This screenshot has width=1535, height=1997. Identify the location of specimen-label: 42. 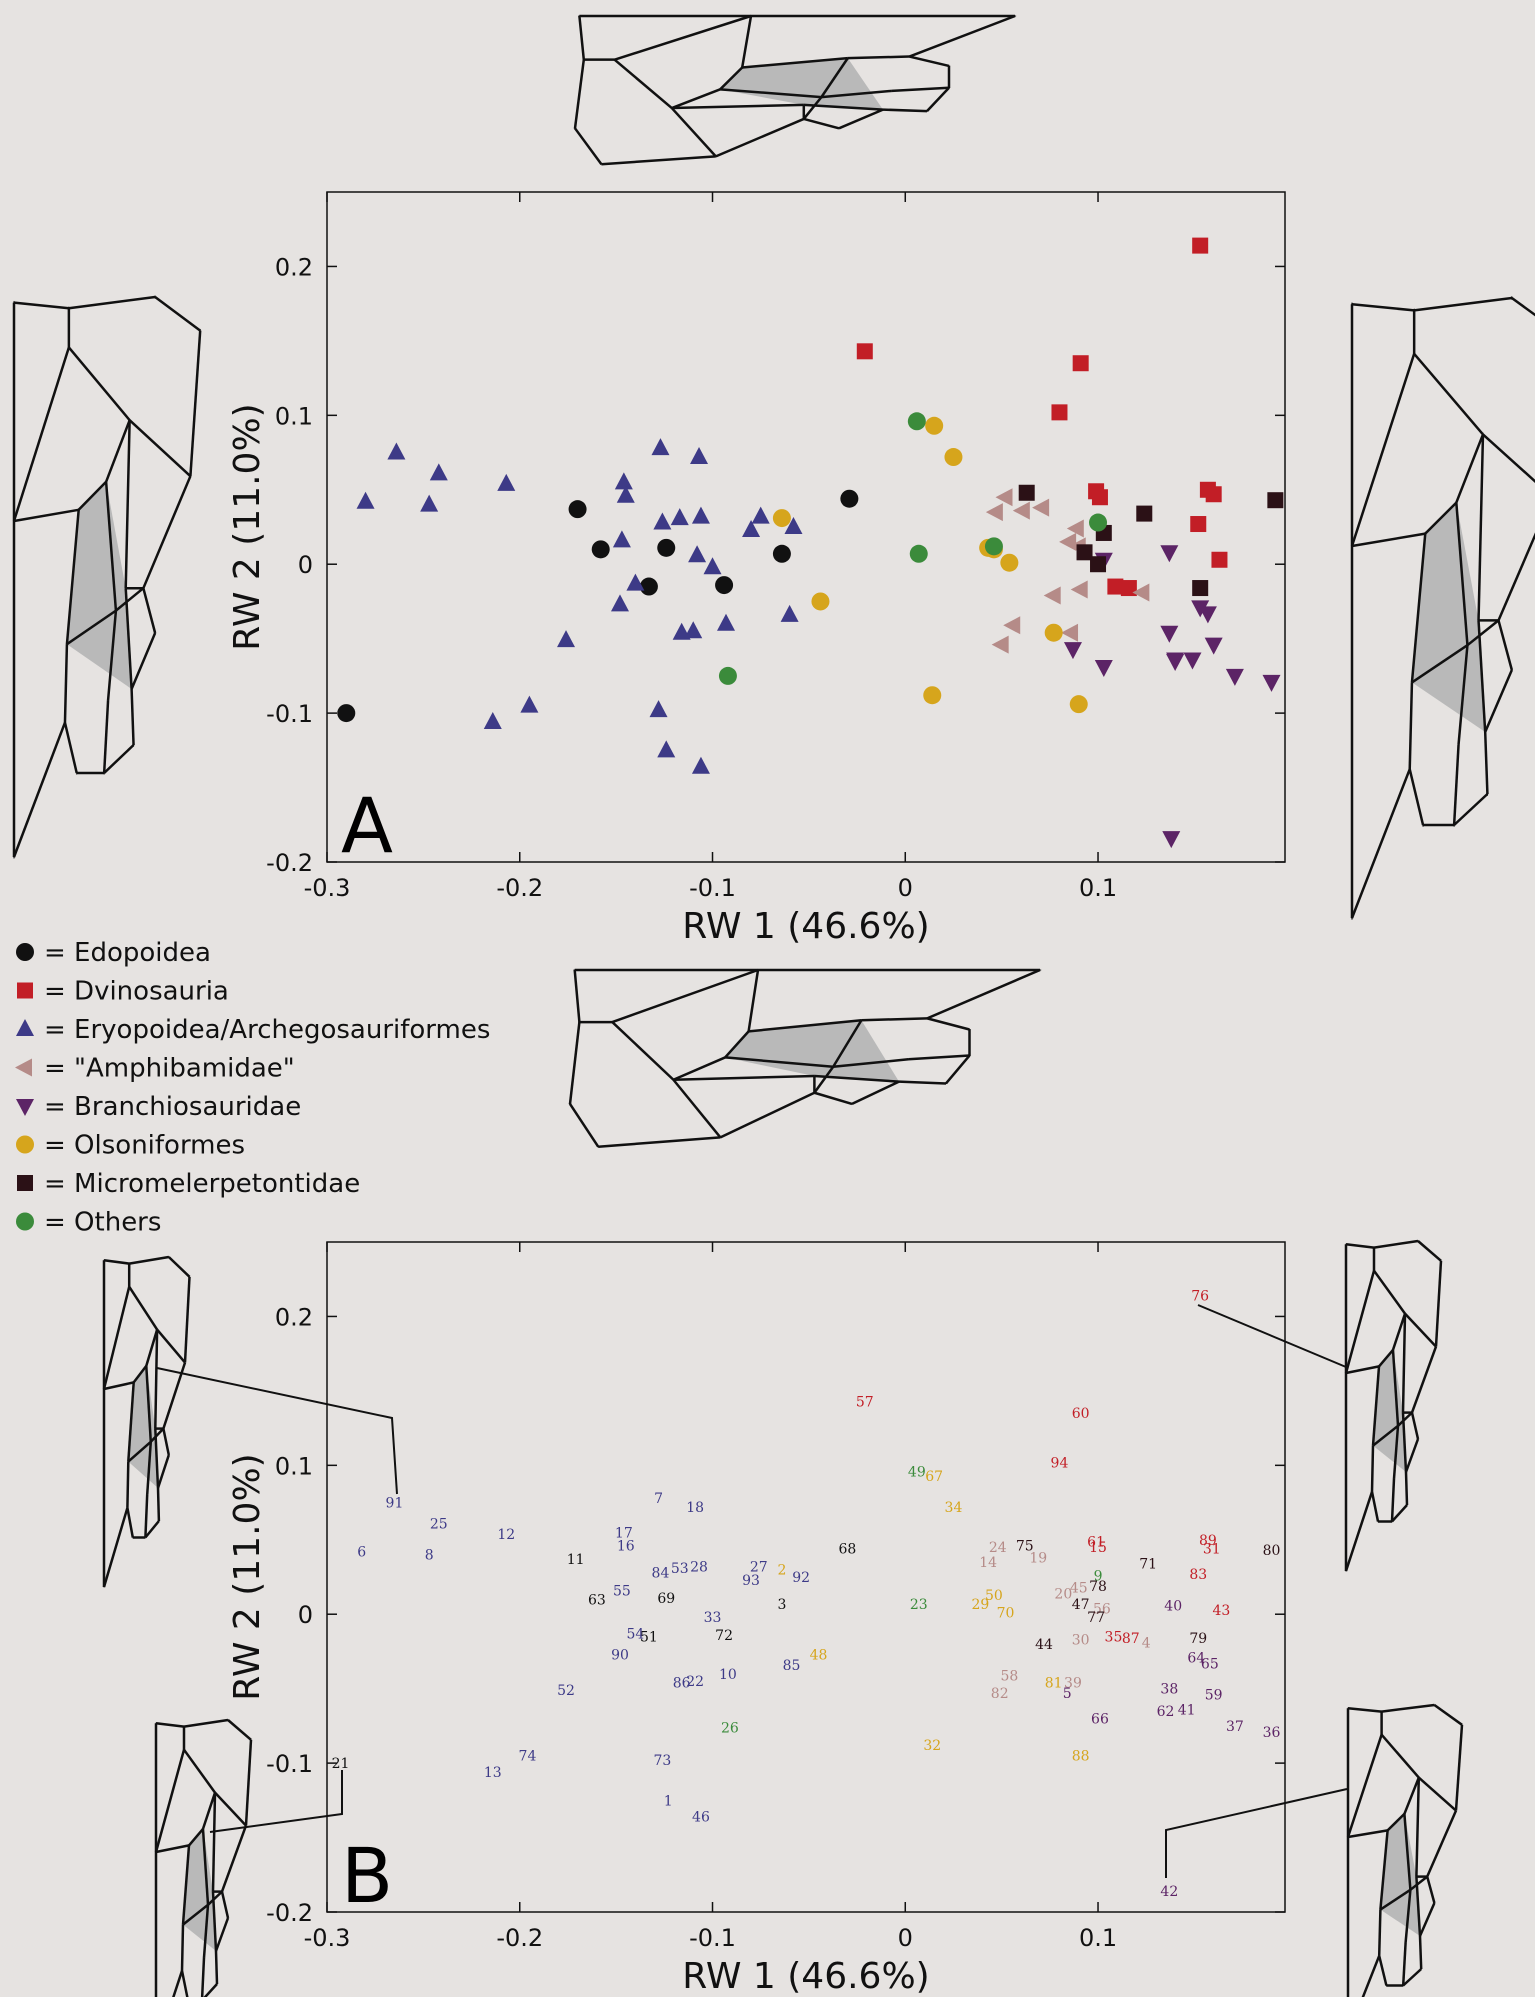
(1169, 1892).